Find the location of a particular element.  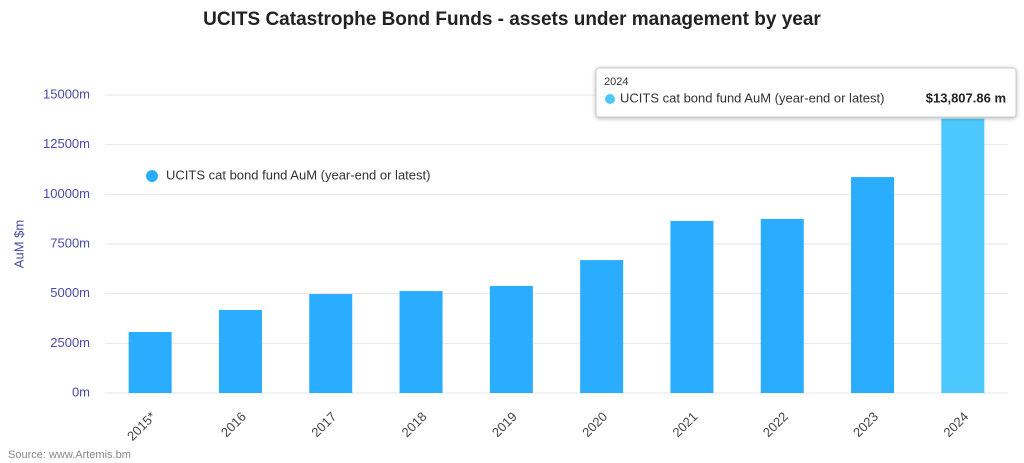

tooltip-marker is located at coordinates (610, 99).